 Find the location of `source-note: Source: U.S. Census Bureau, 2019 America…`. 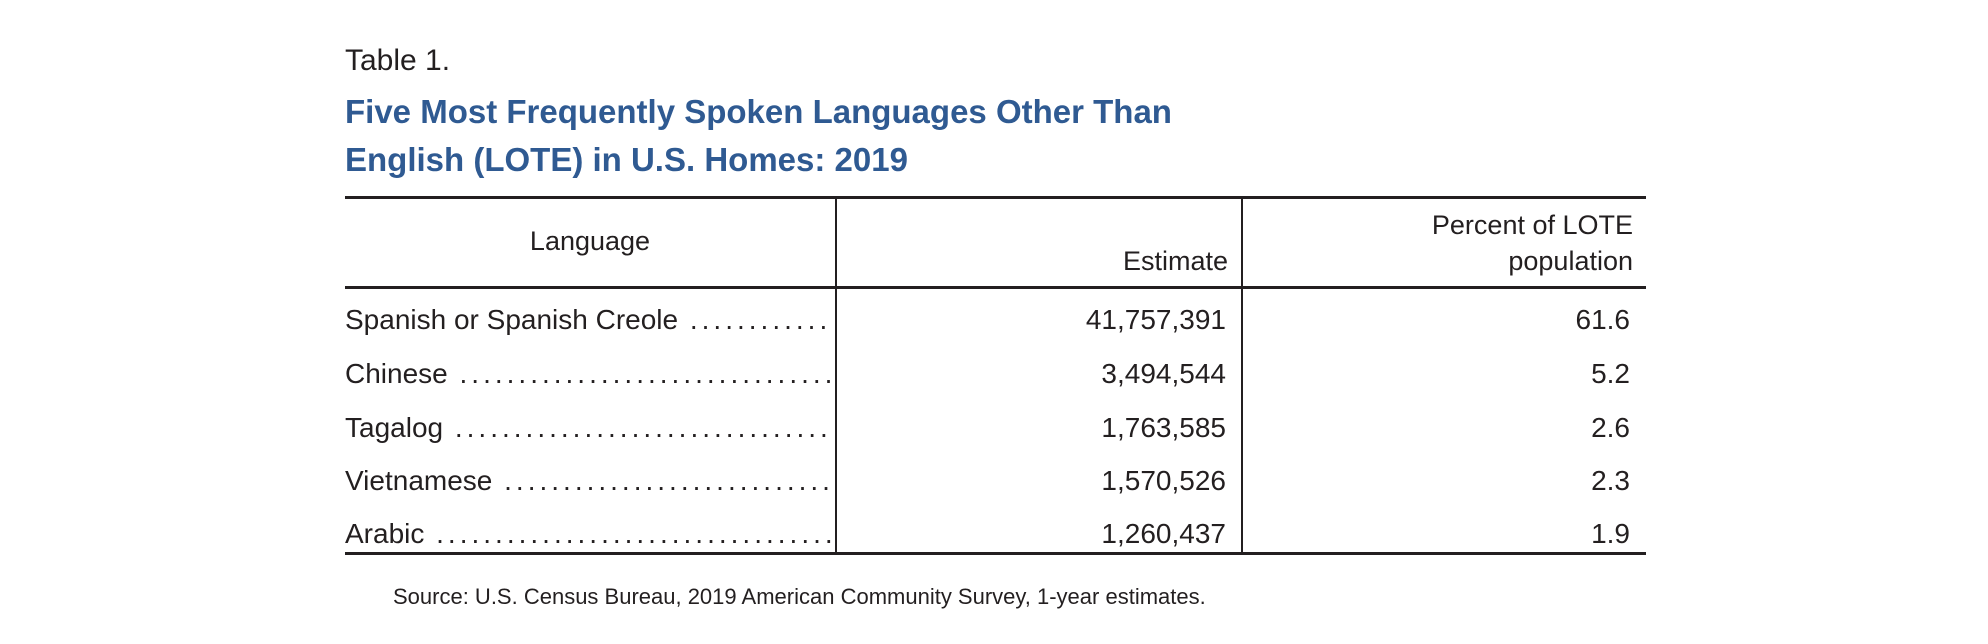

source-note: Source: U.S. Census Bureau, 2019 America… is located at coordinates (799, 596).